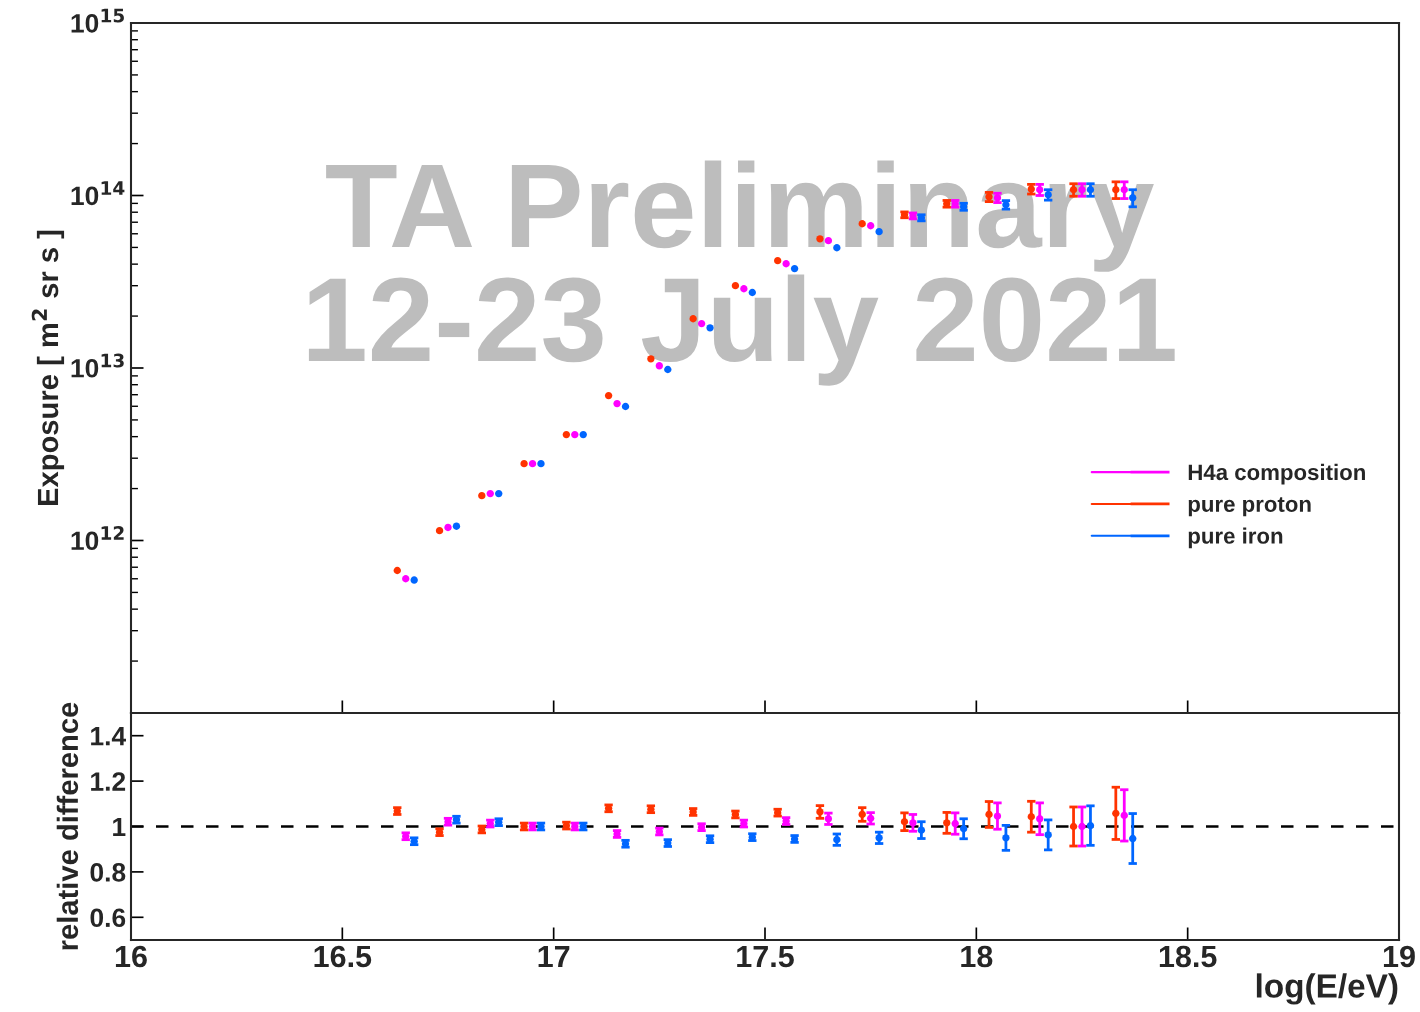 The width and height of the screenshot is (1420, 1012). Describe the element at coordinates (977, 956) in the screenshot. I see `x-tick-label: 18` at that location.